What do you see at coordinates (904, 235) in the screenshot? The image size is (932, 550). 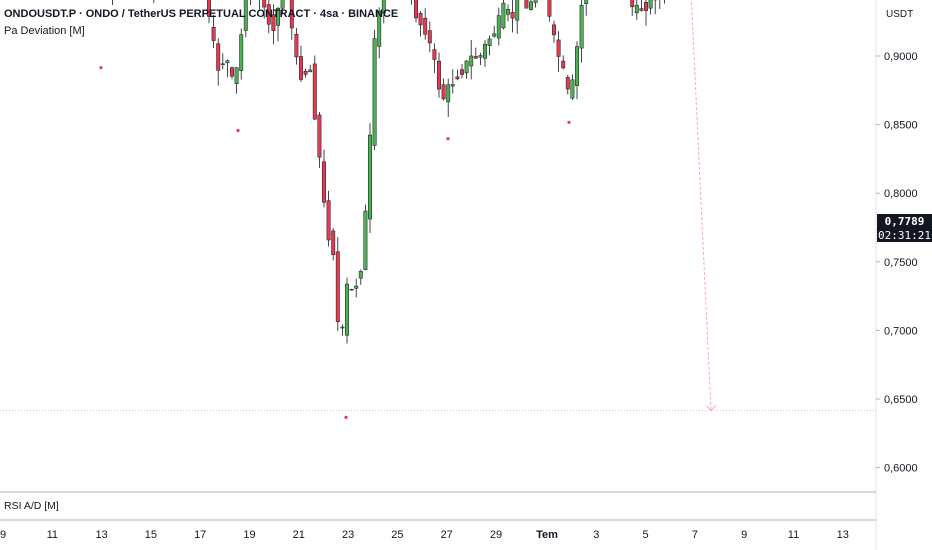 I see `countdown-tag: 02:31:21` at bounding box center [904, 235].